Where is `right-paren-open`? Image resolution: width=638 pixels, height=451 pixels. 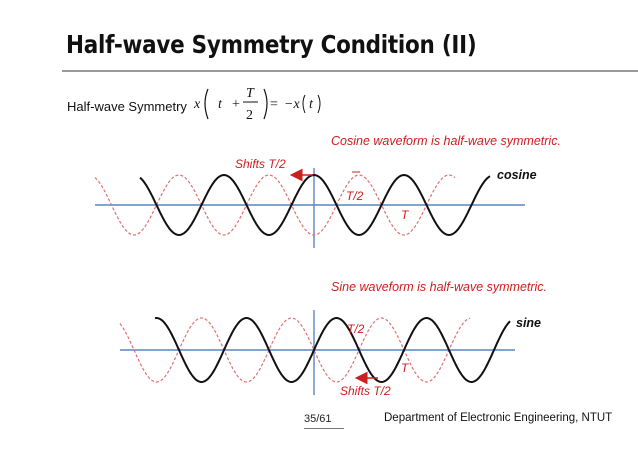 right-paren-open is located at coordinates (304, 104).